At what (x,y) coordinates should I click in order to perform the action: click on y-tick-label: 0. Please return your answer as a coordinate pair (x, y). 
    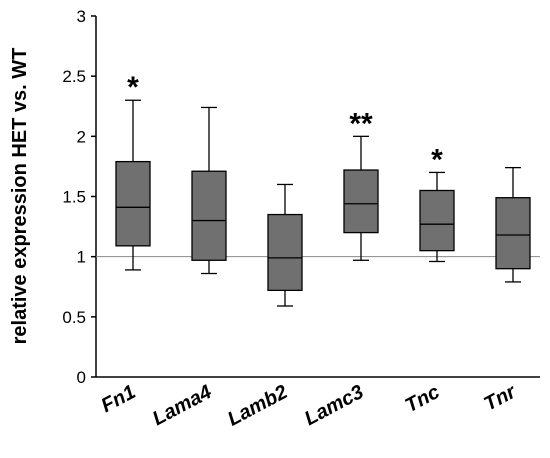
    Looking at the image, I should click on (81, 377).